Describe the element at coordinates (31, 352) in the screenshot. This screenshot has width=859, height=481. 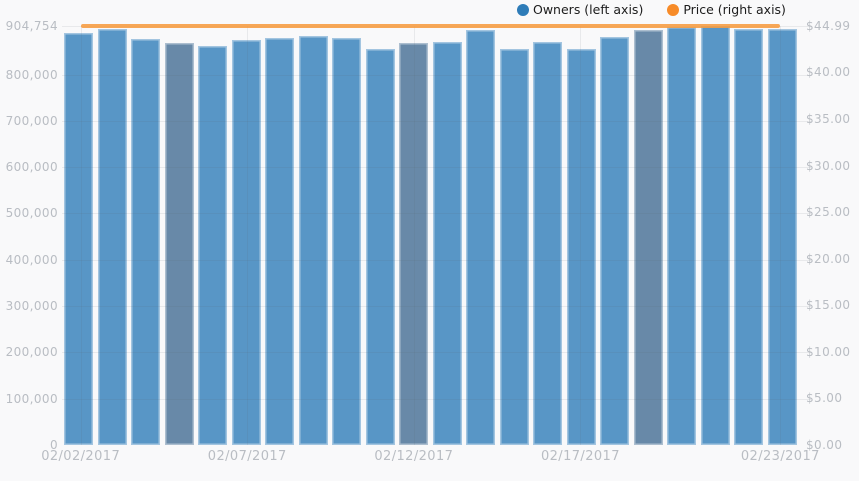
I see `y-left-tick-200,000: 200,000` at that location.